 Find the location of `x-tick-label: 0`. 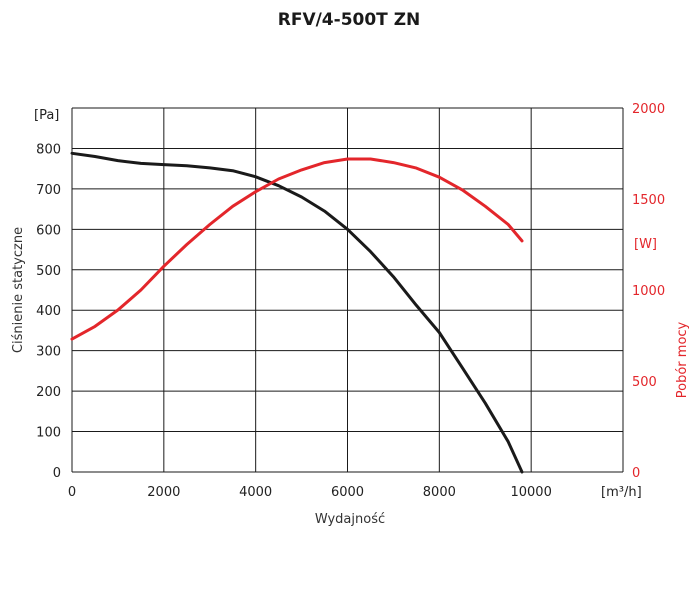

x-tick-label: 0 is located at coordinates (72, 492).